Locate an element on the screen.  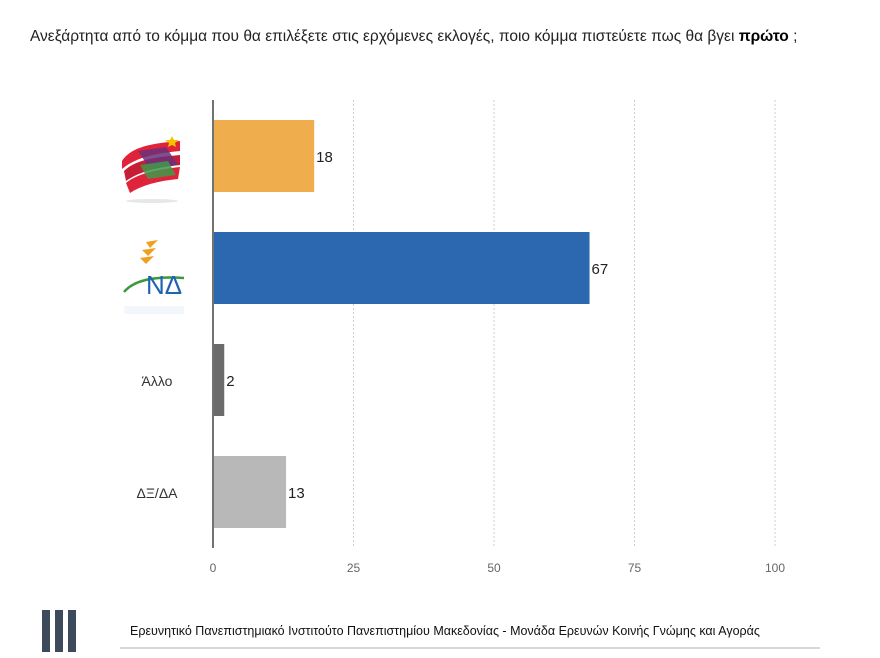
category-labels: Άλλο ΔΞ/ΔΑ is located at coordinates (157, 437).